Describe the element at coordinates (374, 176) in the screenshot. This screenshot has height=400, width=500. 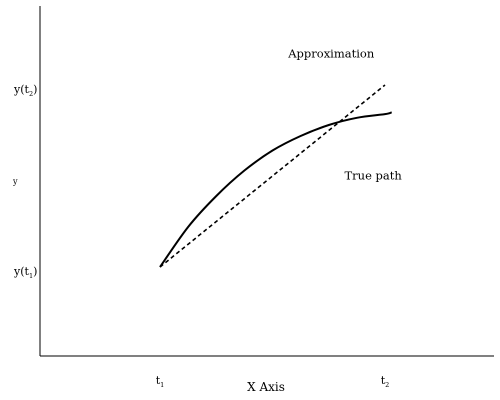
I see `annotation-true-path: True path` at that location.